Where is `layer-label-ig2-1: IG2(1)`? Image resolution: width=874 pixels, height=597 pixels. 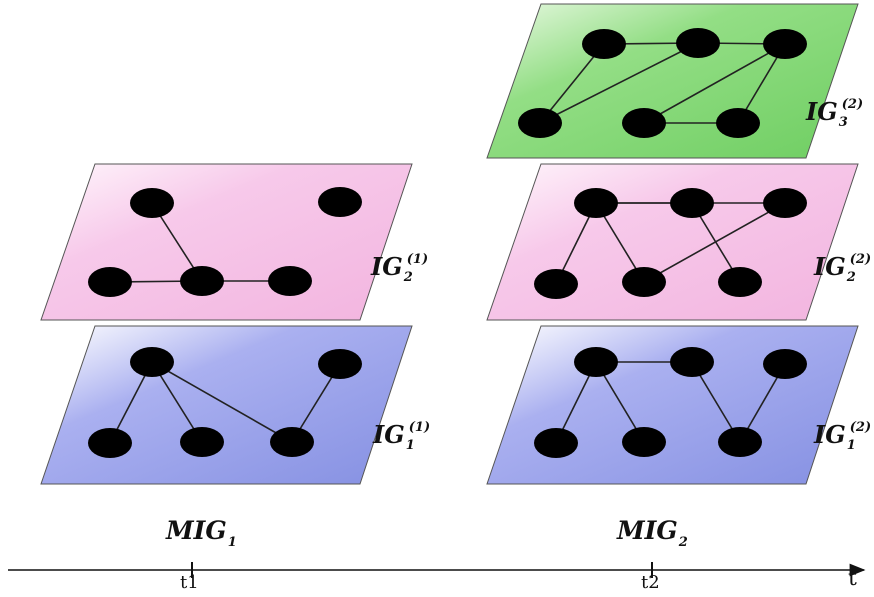
layer-label-ig2-1: IG2(1) is located at coordinates (400, 268).